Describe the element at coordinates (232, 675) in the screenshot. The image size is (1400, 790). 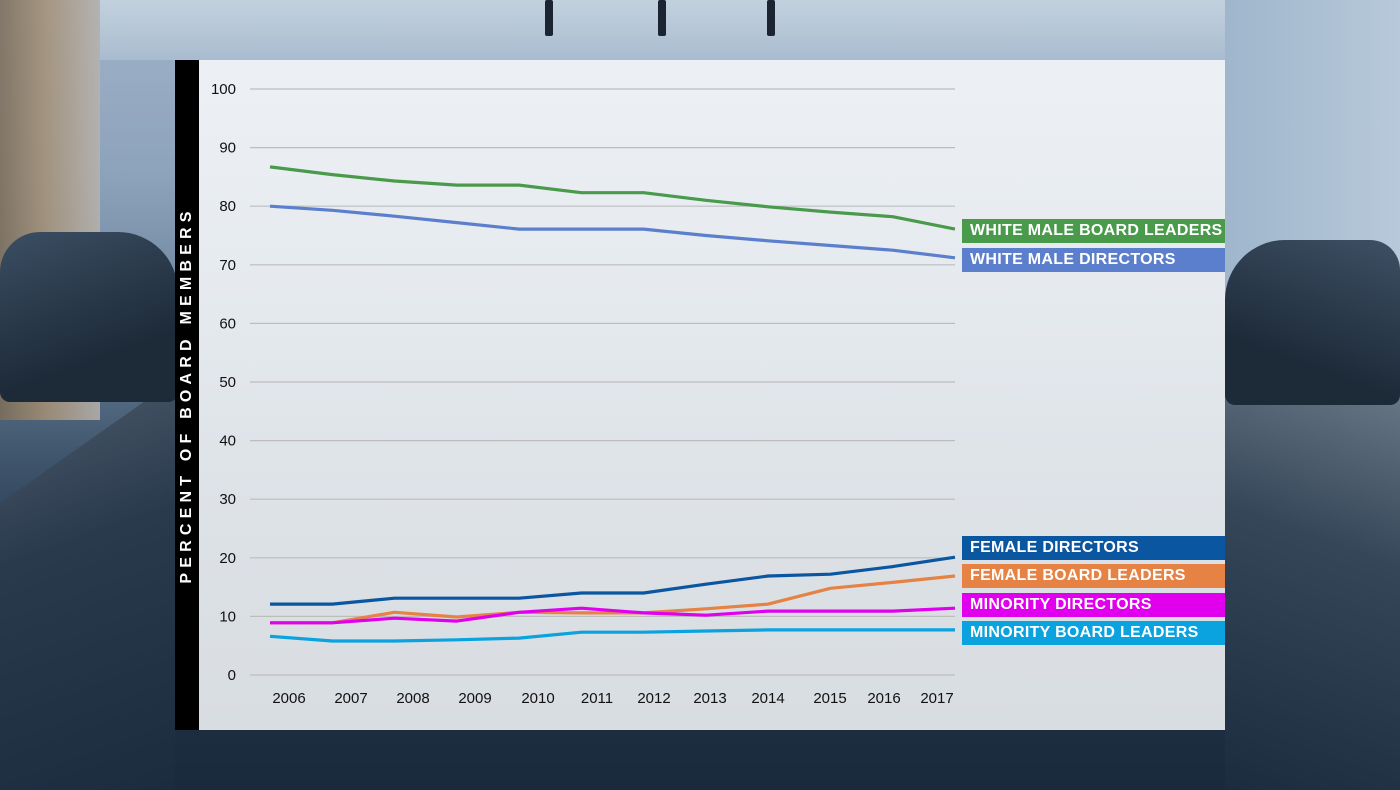
I see `y-tick-label: 0` at that location.